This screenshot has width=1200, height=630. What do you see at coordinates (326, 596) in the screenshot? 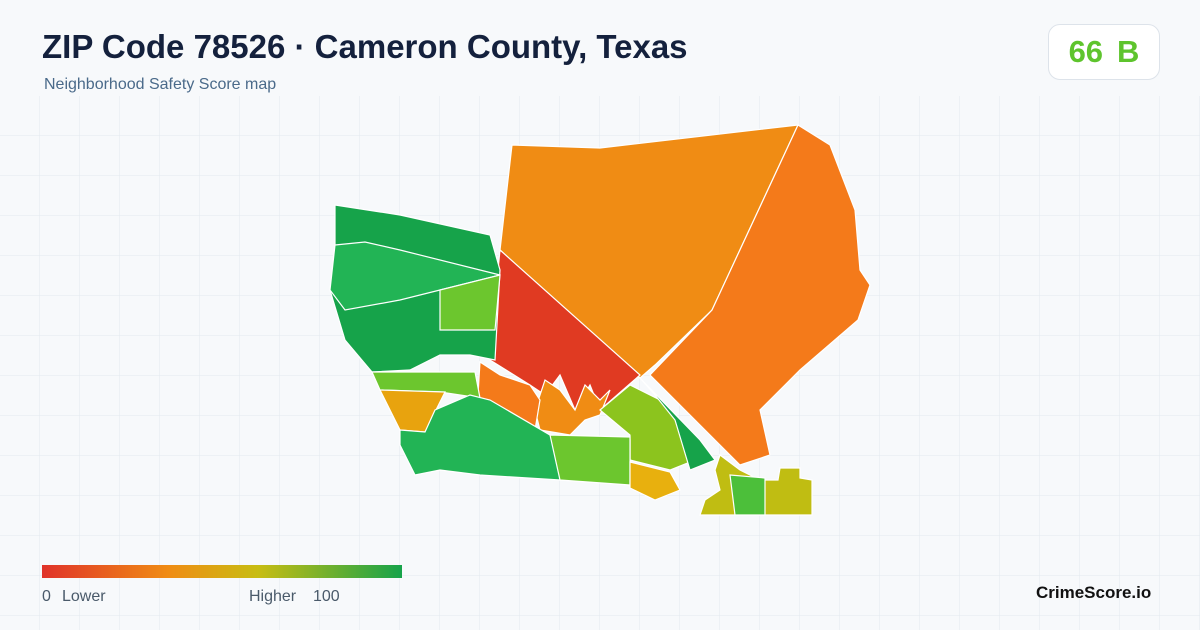
I see `legend-max: 100` at bounding box center [326, 596].